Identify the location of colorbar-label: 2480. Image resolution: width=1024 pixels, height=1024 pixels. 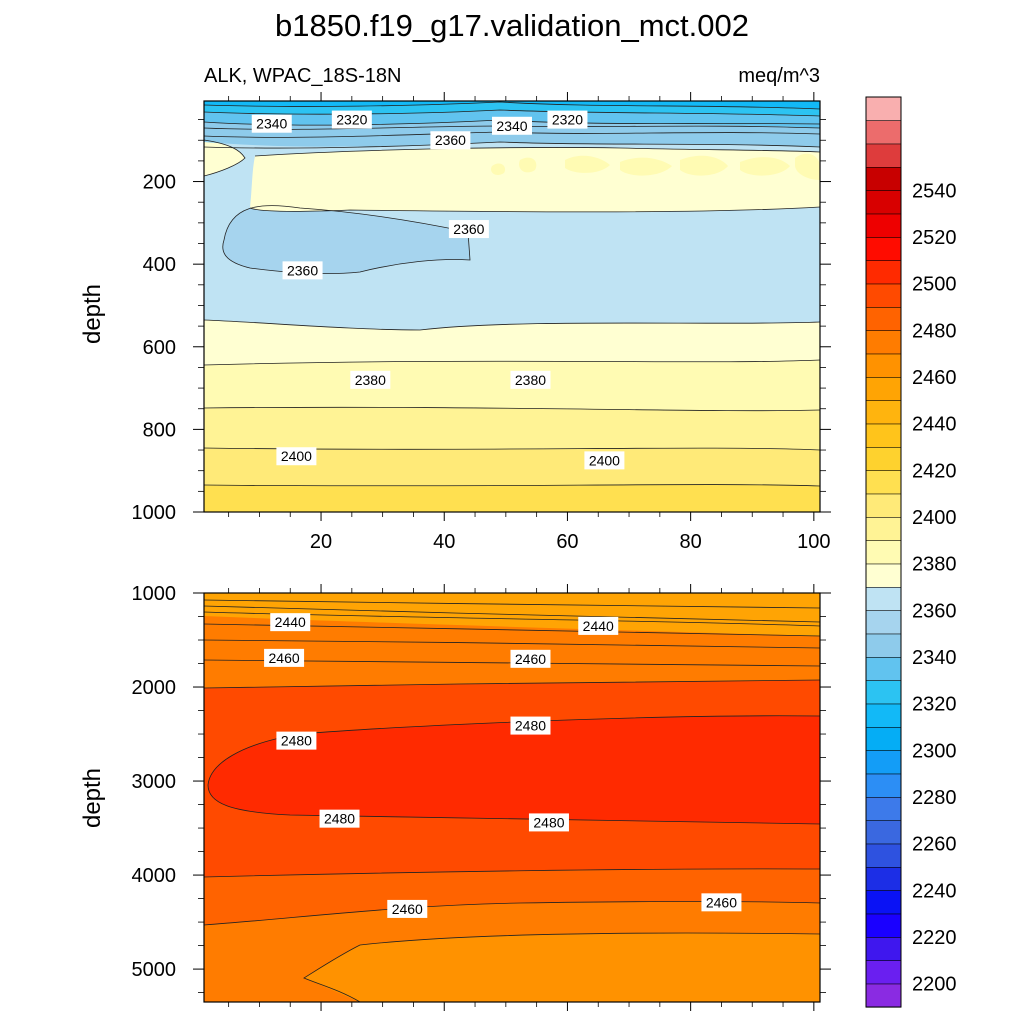
(934, 331).